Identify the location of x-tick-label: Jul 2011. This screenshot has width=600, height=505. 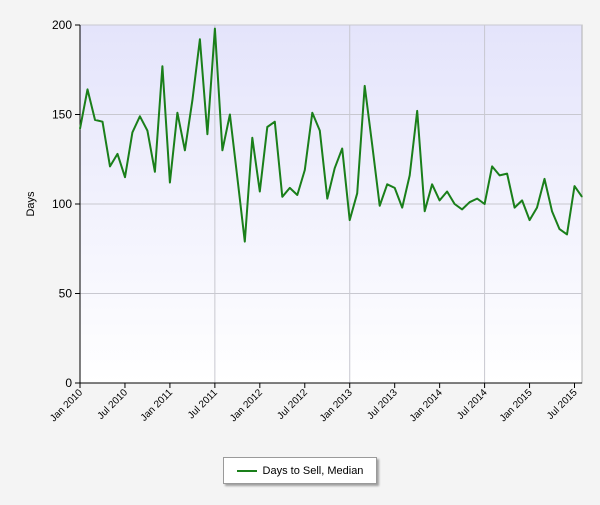
(203, 404).